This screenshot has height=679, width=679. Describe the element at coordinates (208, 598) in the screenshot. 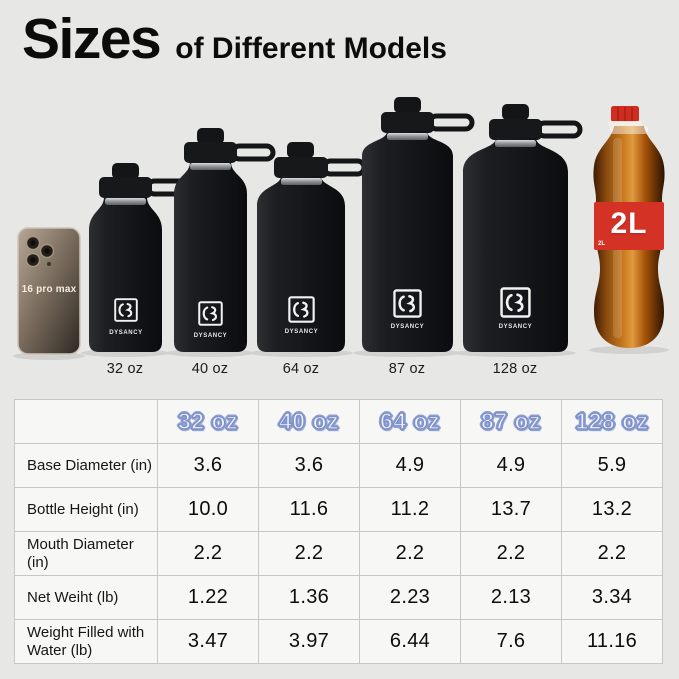

I see `table-value: 1.22` at that location.